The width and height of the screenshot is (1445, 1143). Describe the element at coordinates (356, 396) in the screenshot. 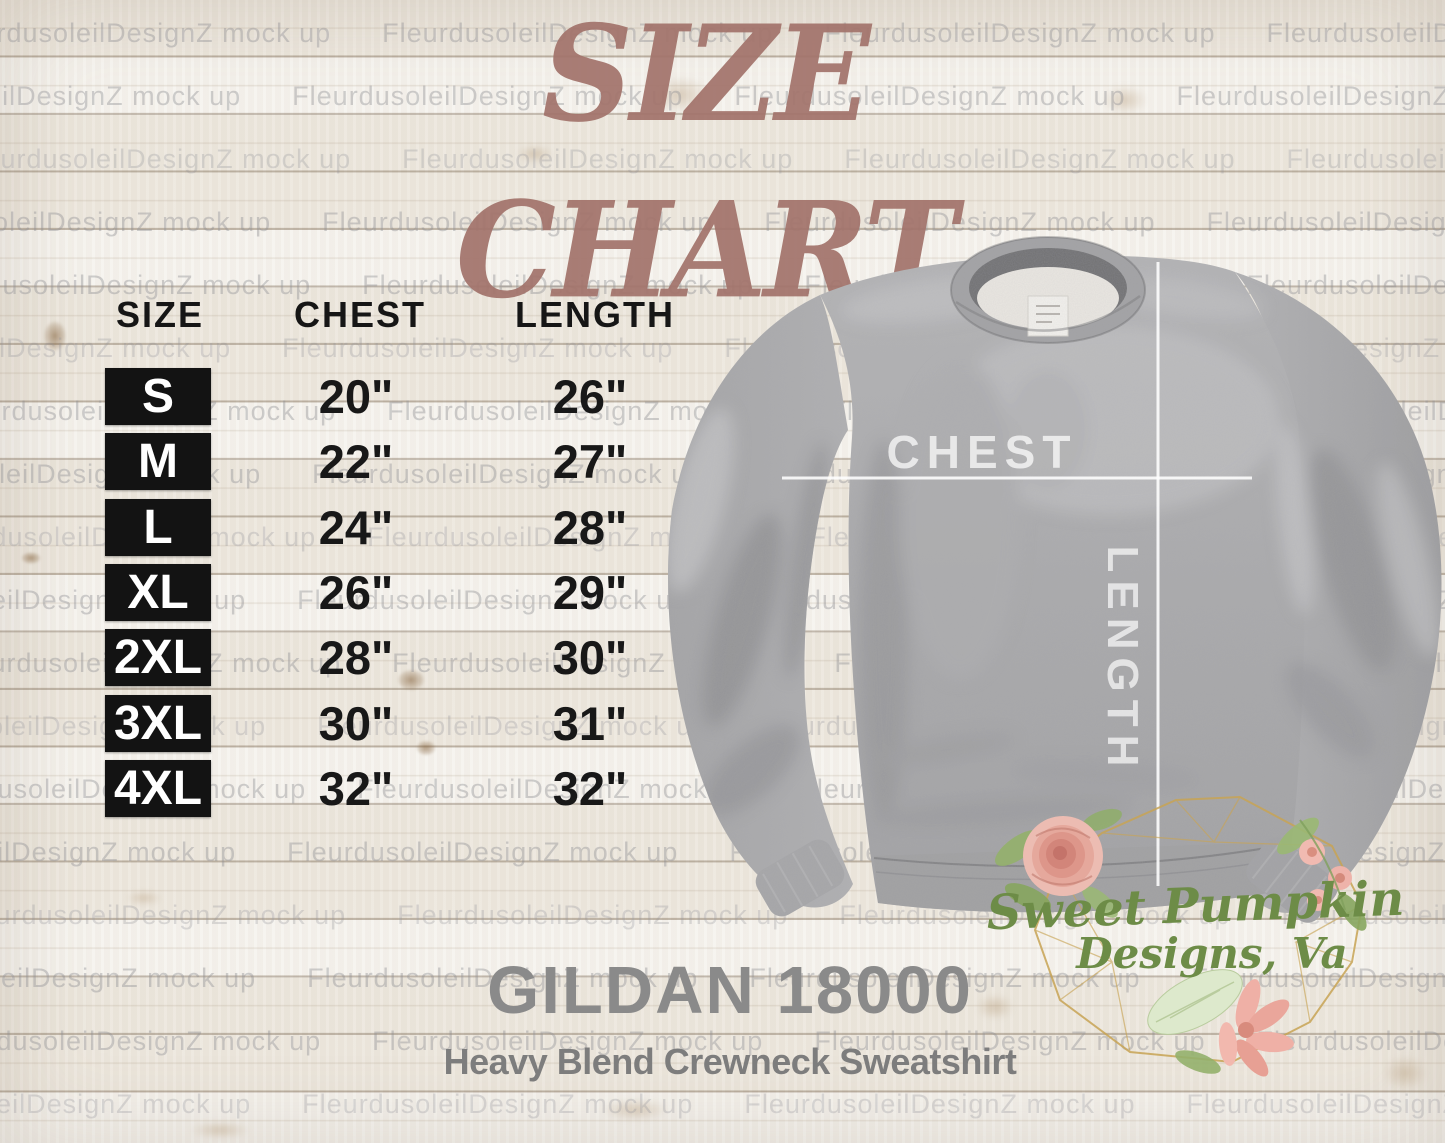

I see `chest-value: 20"` at that location.